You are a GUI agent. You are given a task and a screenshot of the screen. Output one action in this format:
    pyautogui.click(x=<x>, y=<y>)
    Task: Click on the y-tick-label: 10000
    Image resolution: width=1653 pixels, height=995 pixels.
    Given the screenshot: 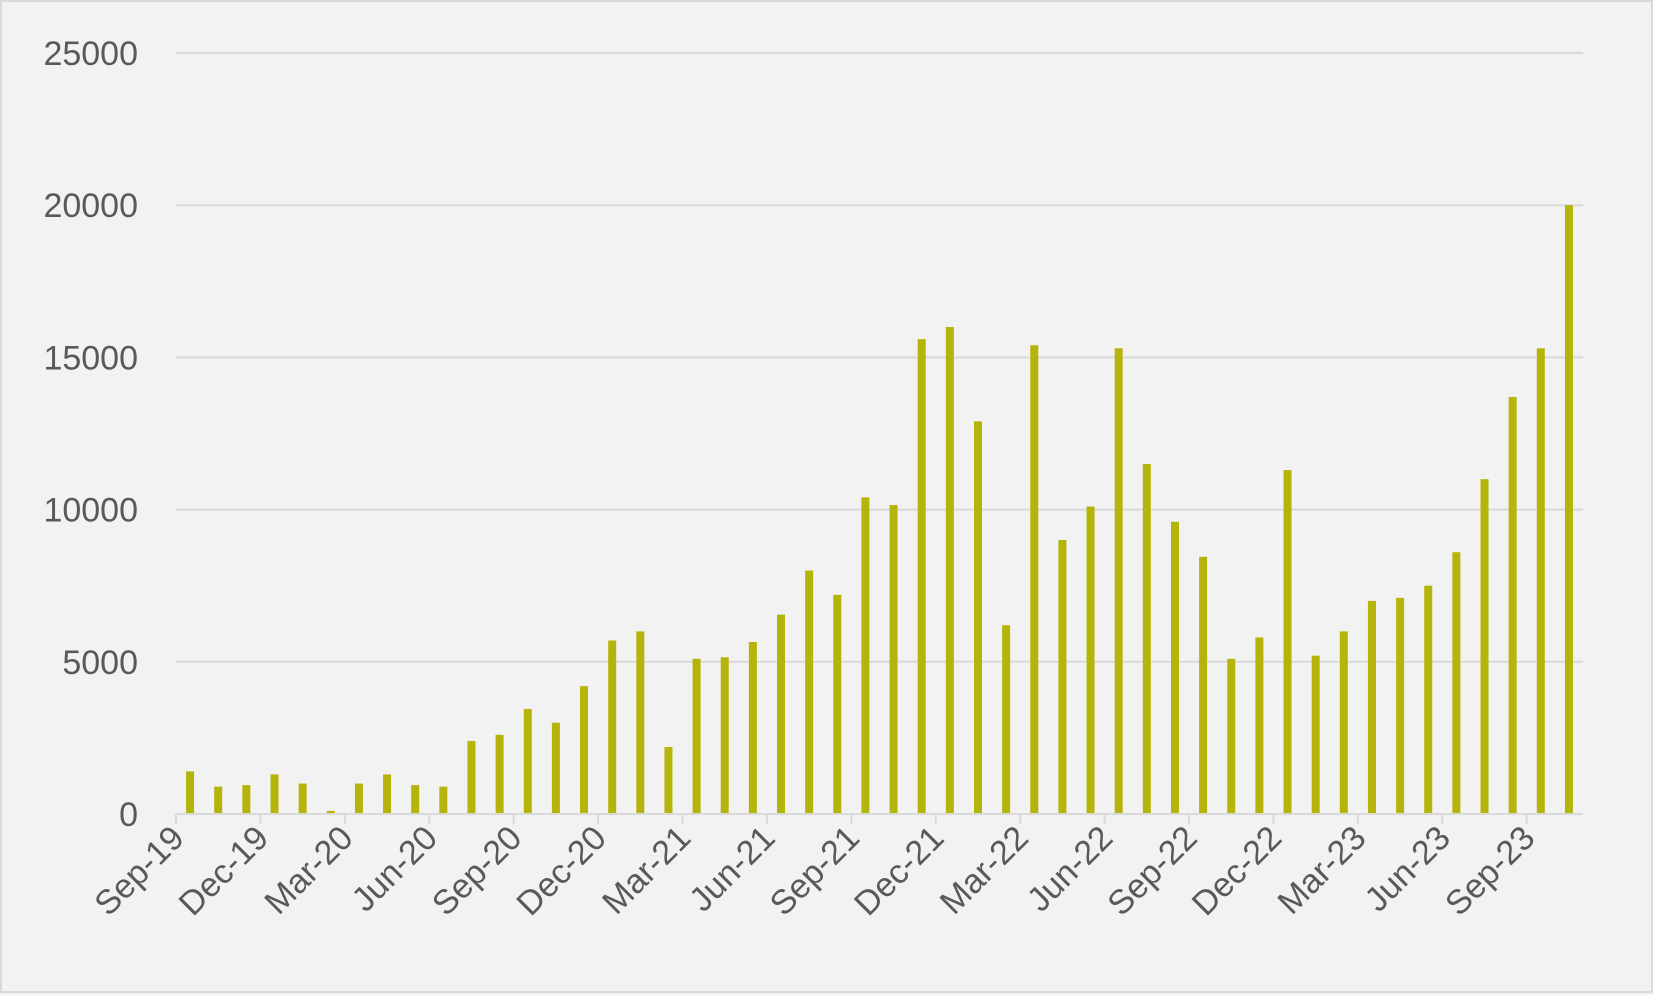 What is the action you would take?
    pyautogui.click(x=90, y=511)
    